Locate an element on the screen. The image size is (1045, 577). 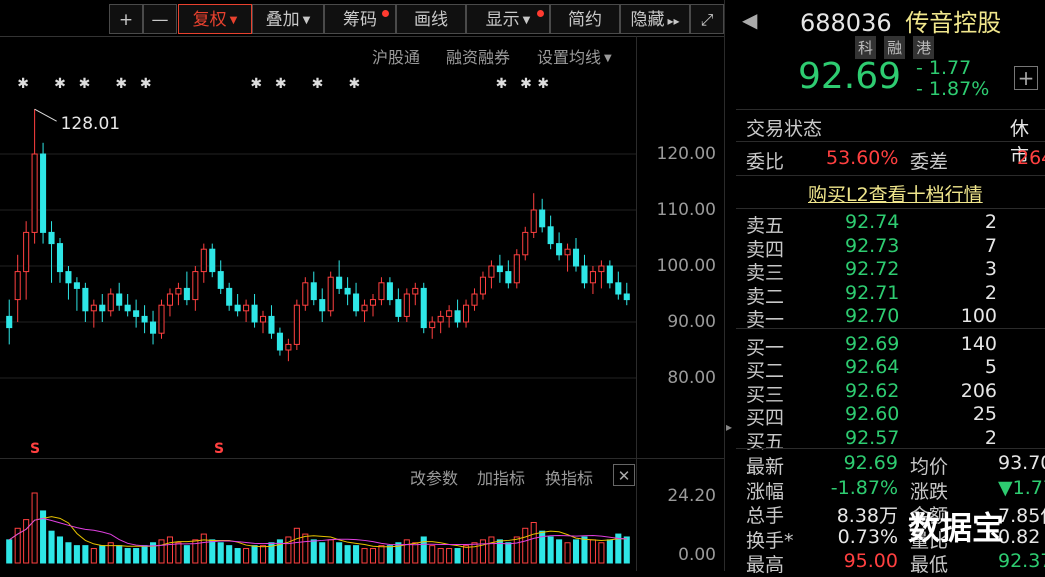
buy-order-row: 买四 92.60 25 is located at coordinates (890, 416).